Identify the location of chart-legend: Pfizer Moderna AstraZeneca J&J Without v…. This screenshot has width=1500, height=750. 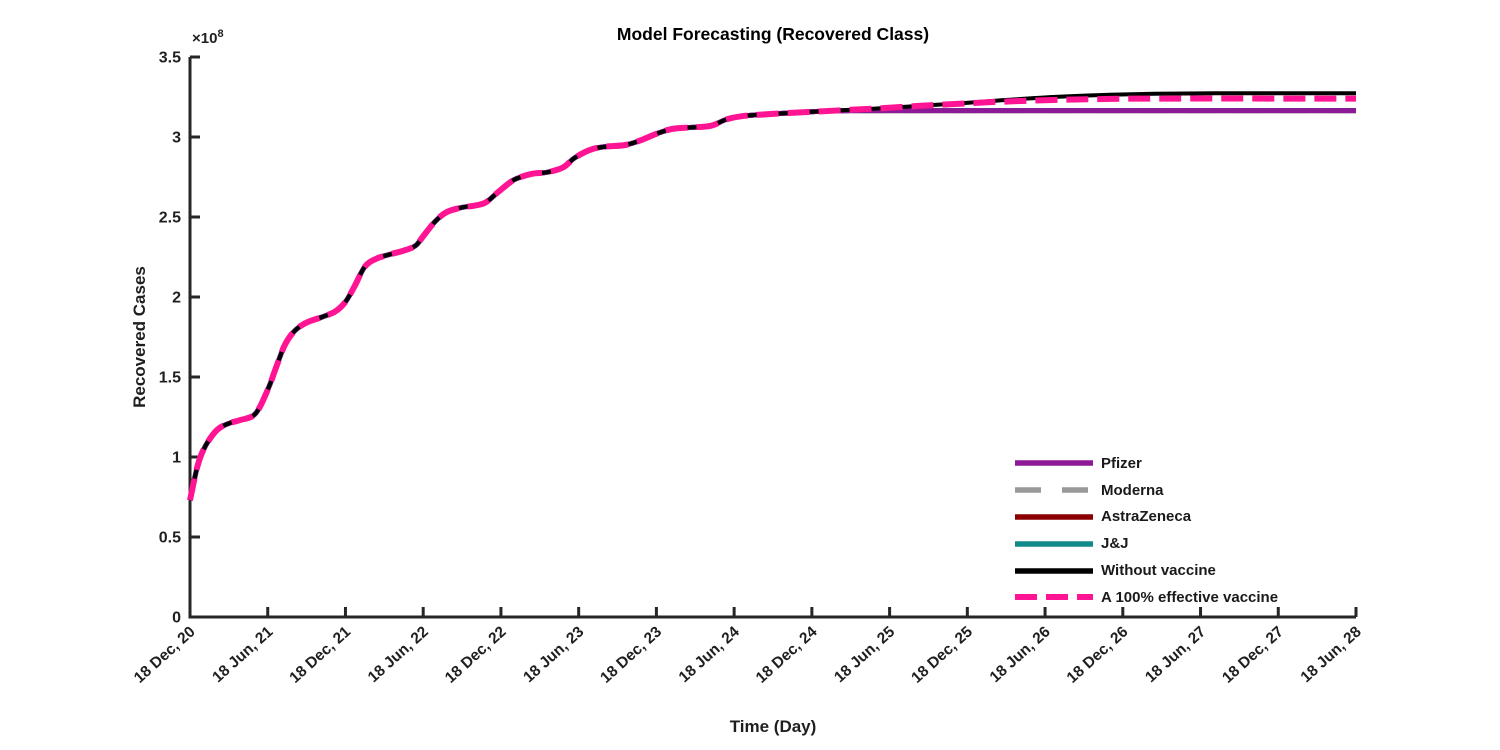
(1146, 530).